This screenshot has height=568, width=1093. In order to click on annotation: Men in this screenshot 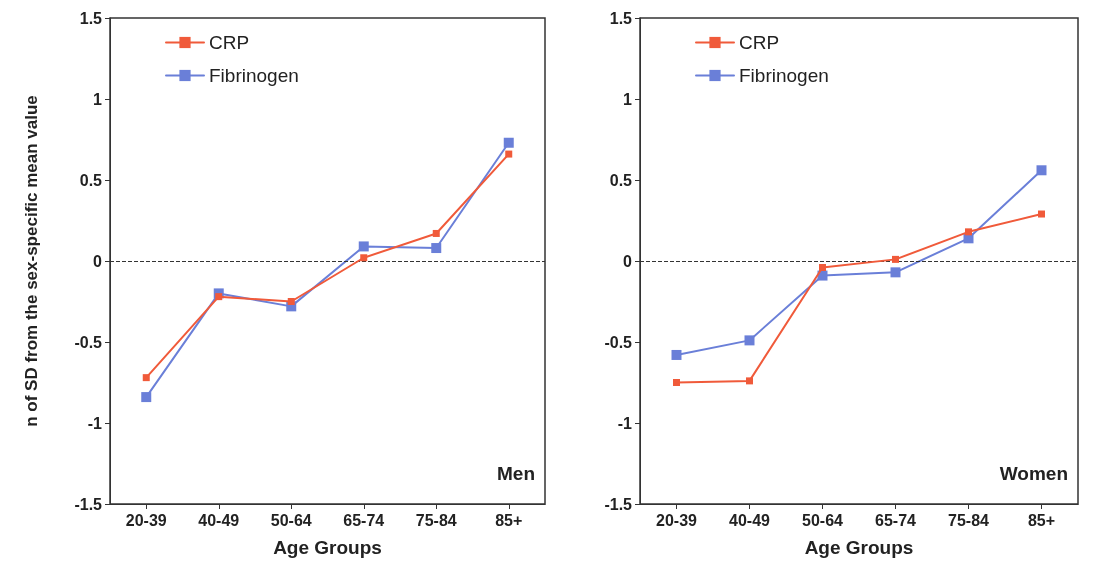, I will do `click(516, 473)`.